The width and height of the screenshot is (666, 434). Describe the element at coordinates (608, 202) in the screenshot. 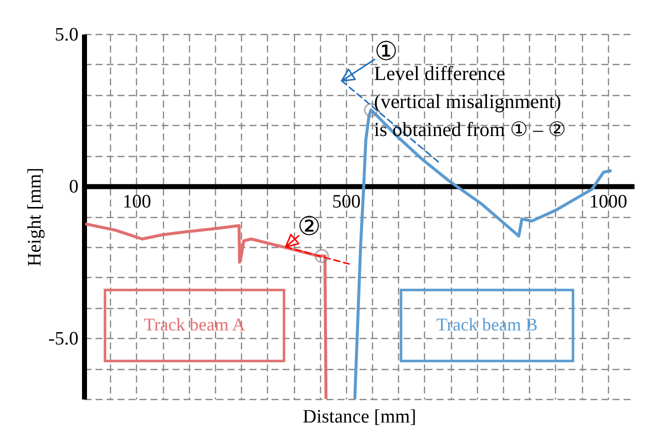

I see `x-tick-label: 1000` at that location.